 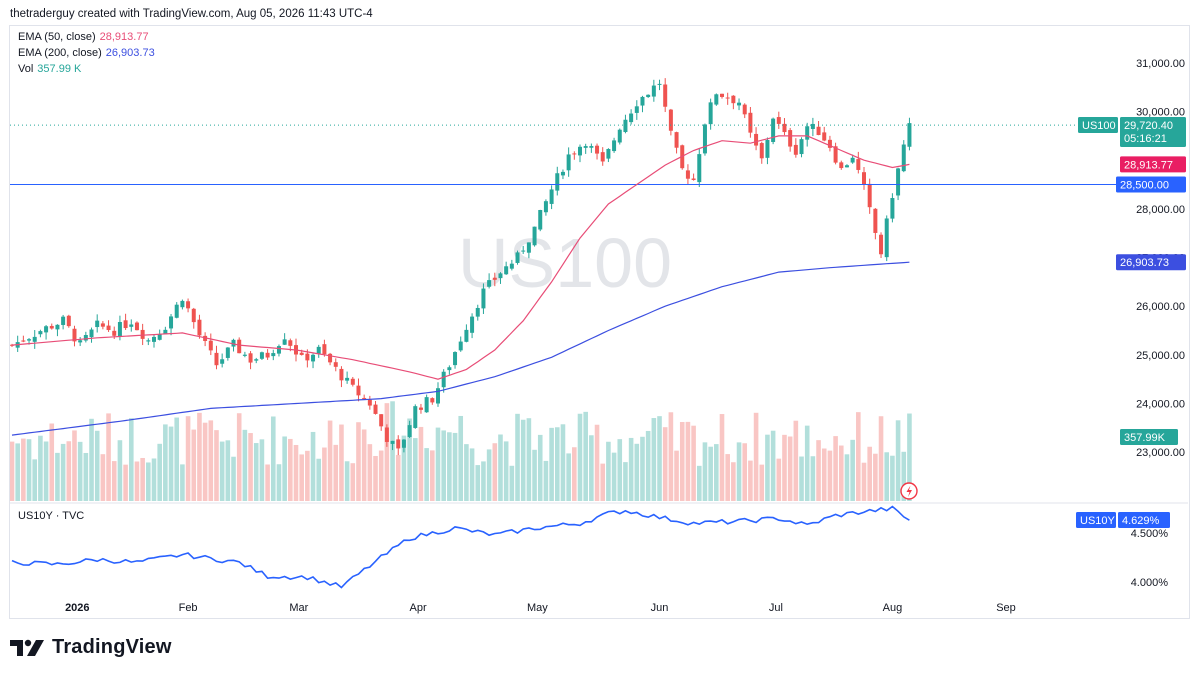 I want to click on legend-ema50-label: EMA (50, close), so click(x=57, y=37).